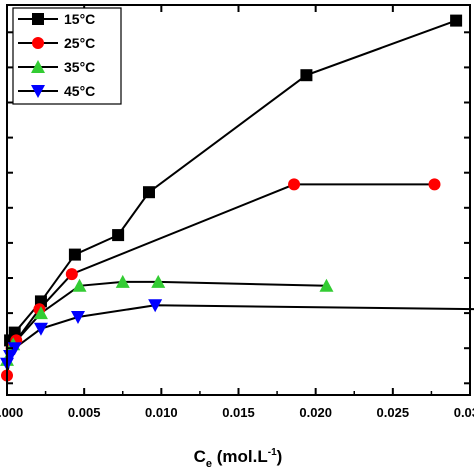 The image size is (474, 474). What do you see at coordinates (272, 452) in the screenshot?
I see `x-axis-title-superscript: -1` at bounding box center [272, 452].